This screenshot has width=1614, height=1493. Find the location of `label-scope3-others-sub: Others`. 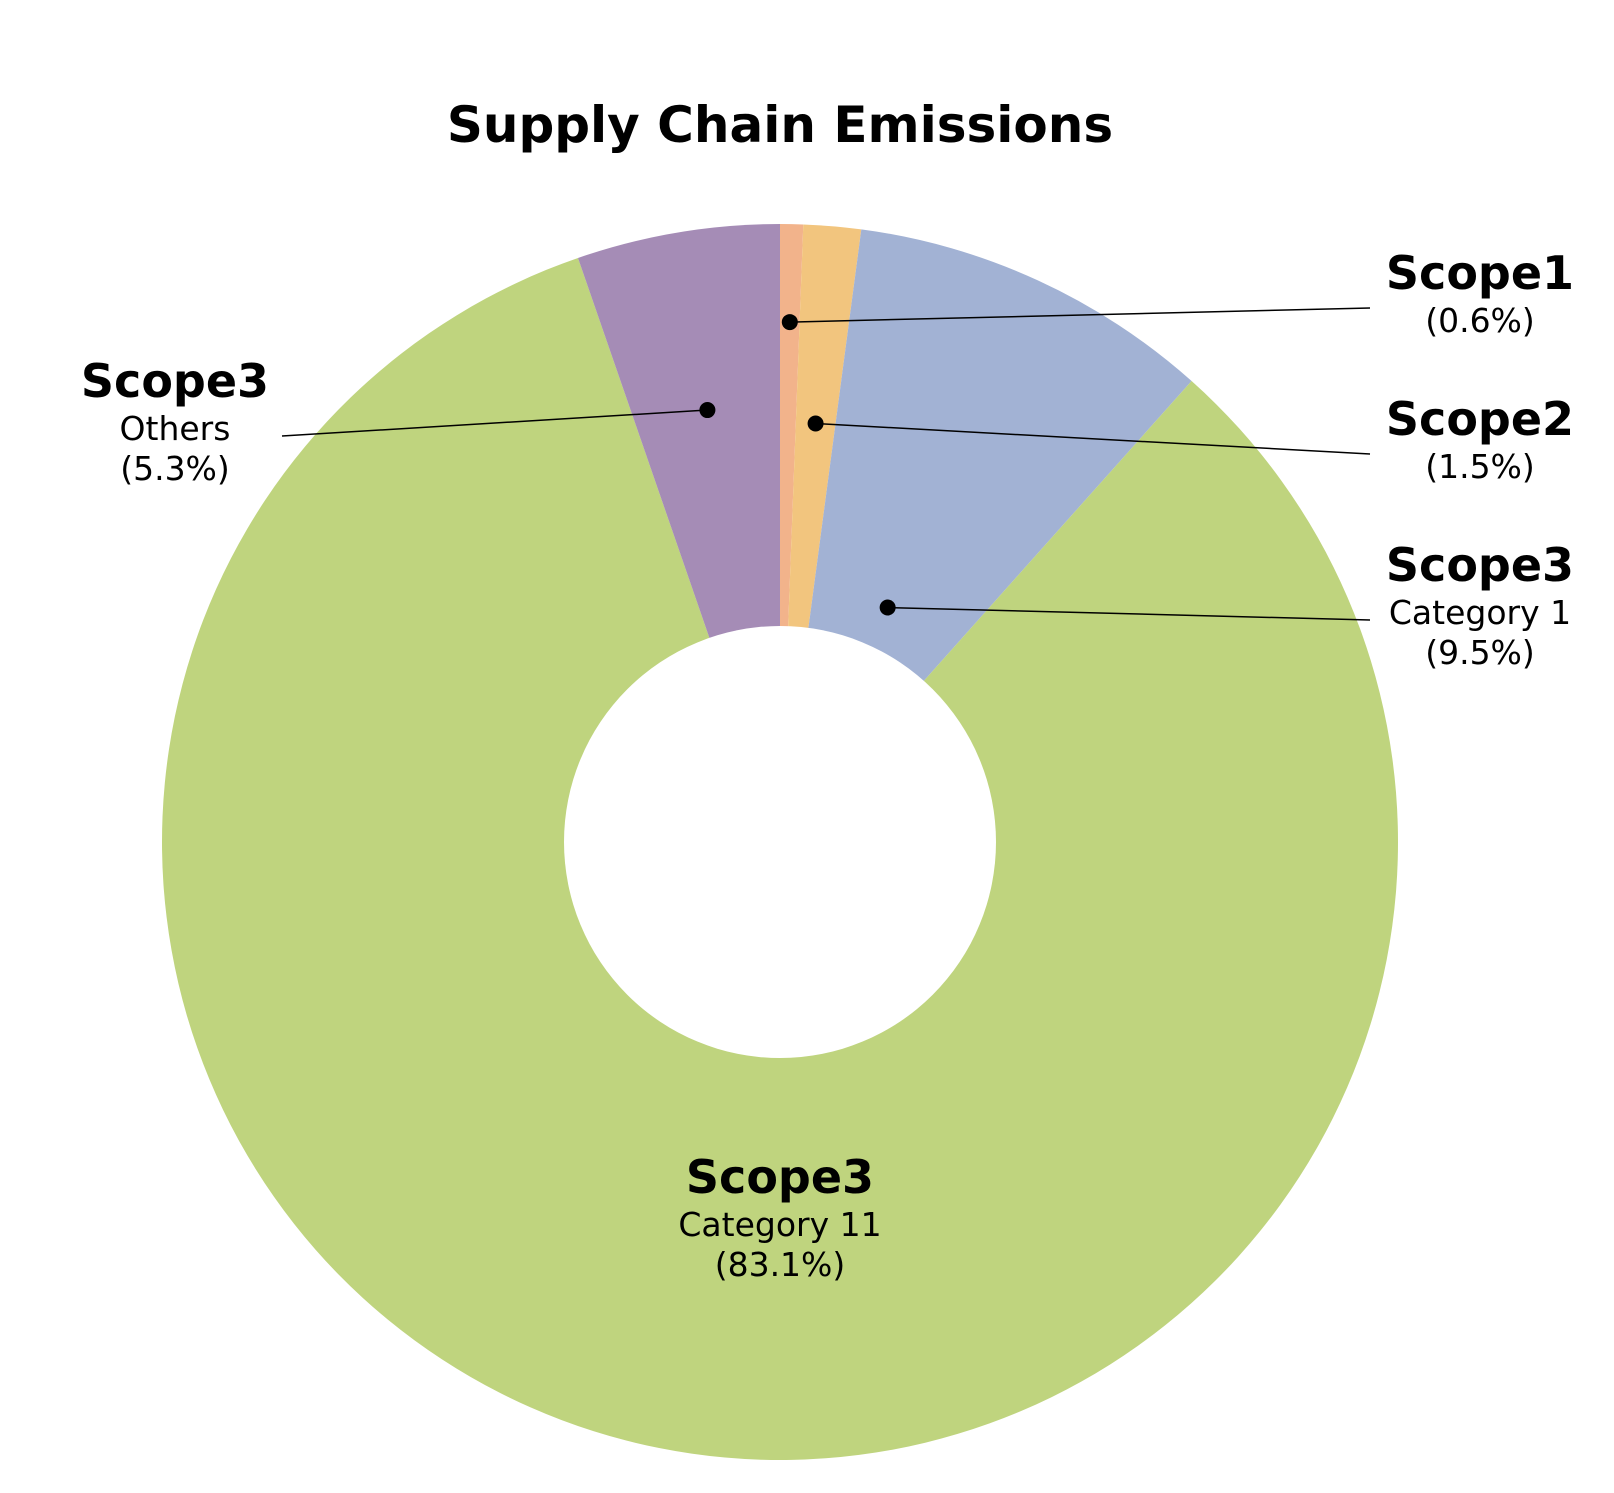

label-scope3-others-sub: Others is located at coordinates (175, 429).